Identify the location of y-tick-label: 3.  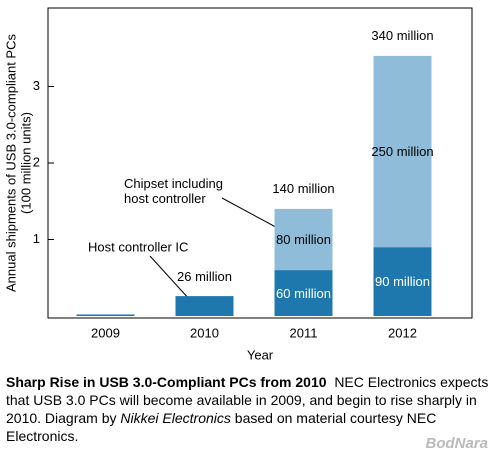
(36, 85).